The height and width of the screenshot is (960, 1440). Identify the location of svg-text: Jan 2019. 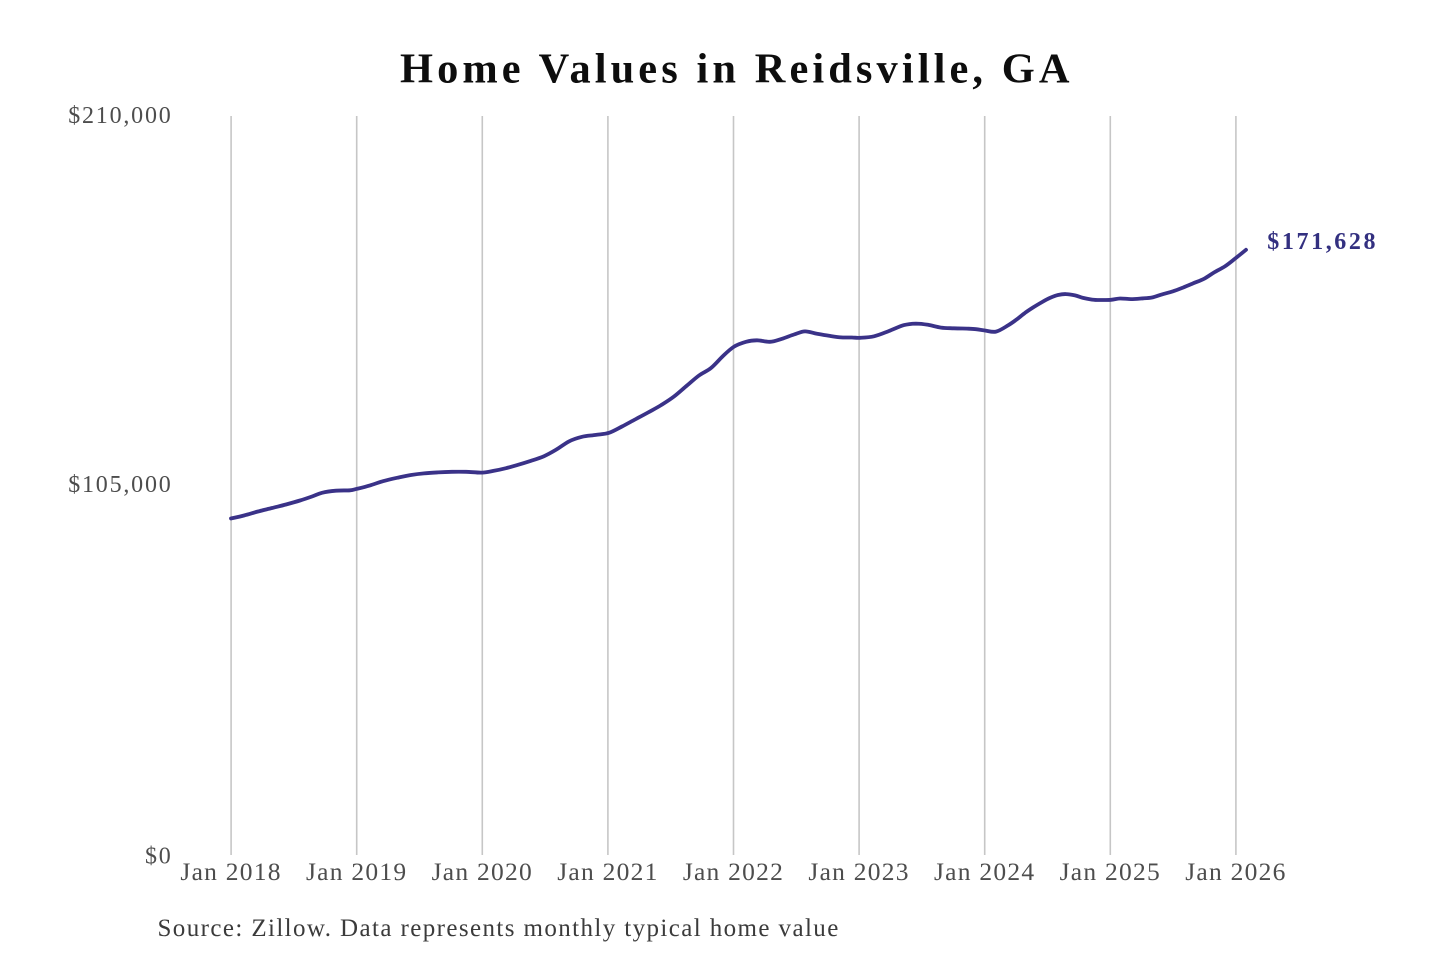
(356, 871).